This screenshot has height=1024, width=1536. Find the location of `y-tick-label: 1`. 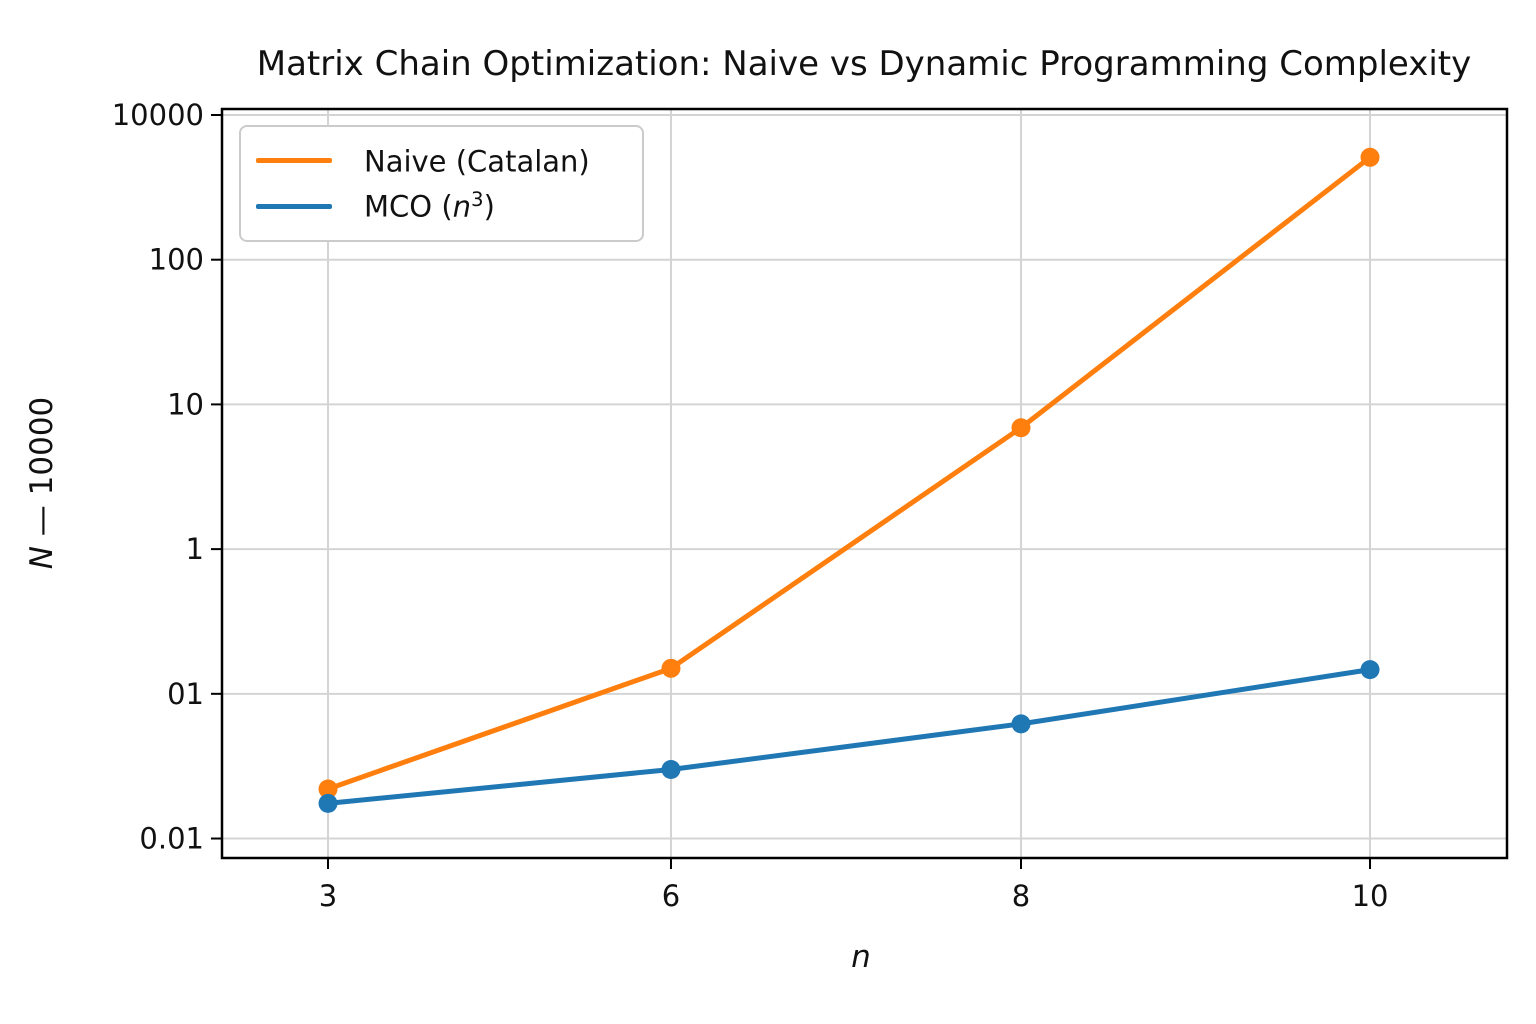

y-tick-label: 1 is located at coordinates (195, 549).